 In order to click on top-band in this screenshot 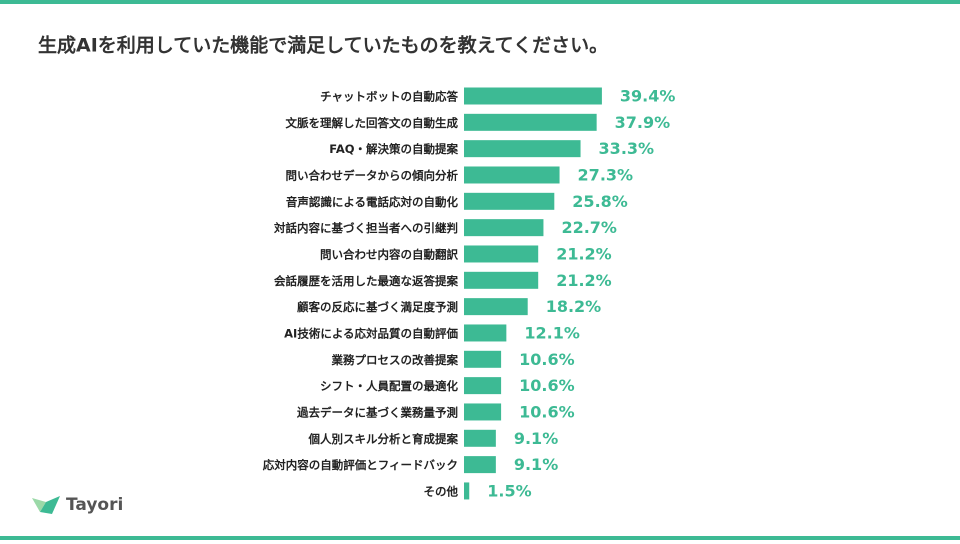, I will do `click(480, 2)`.